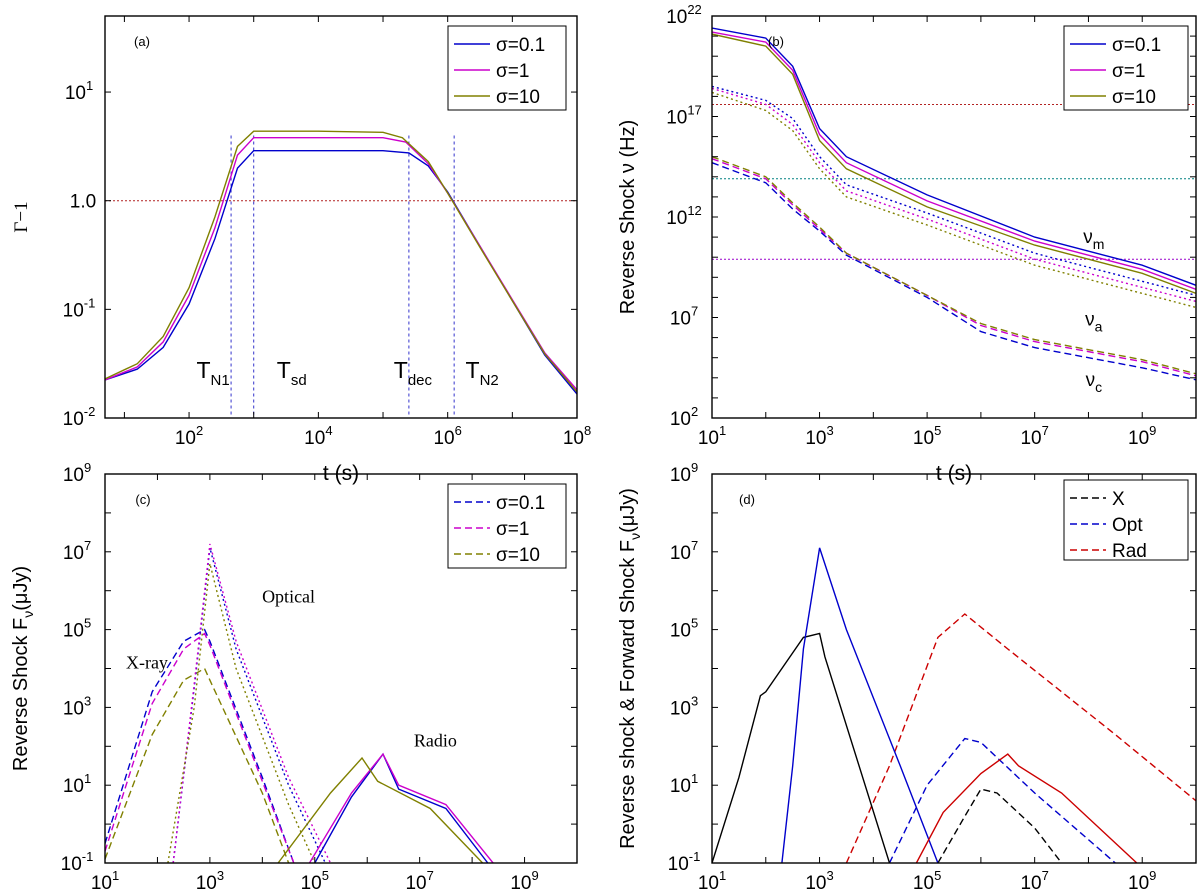 This screenshot has height=893, width=1200. I want to click on series-line--1-m, so click(954, 161).